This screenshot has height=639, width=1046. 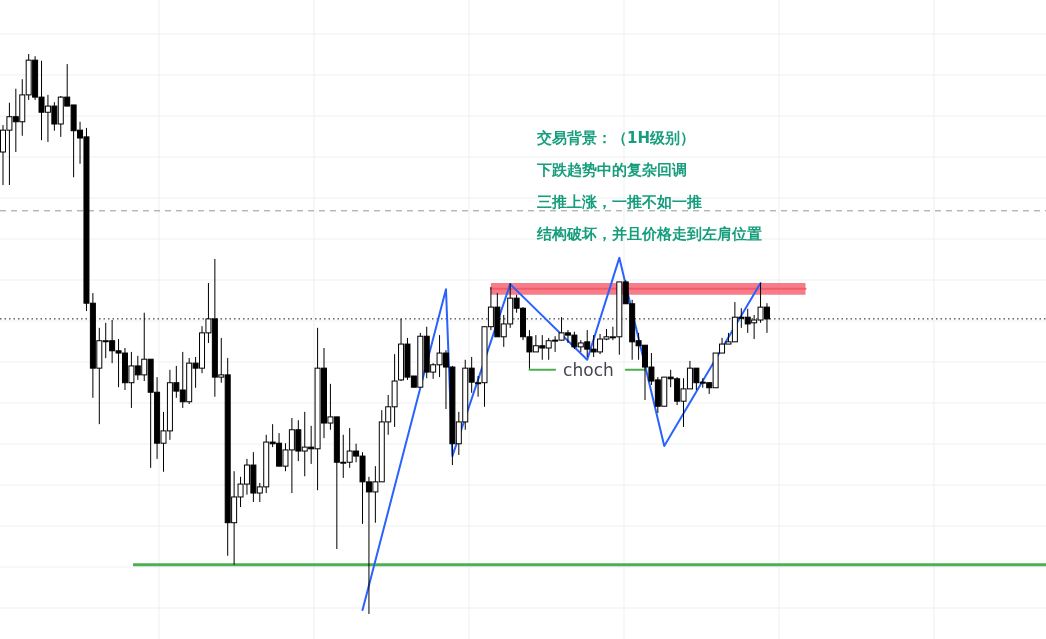 I want to click on annotation: 结构破坏，并且价格走到左肩位置, so click(x=649, y=234).